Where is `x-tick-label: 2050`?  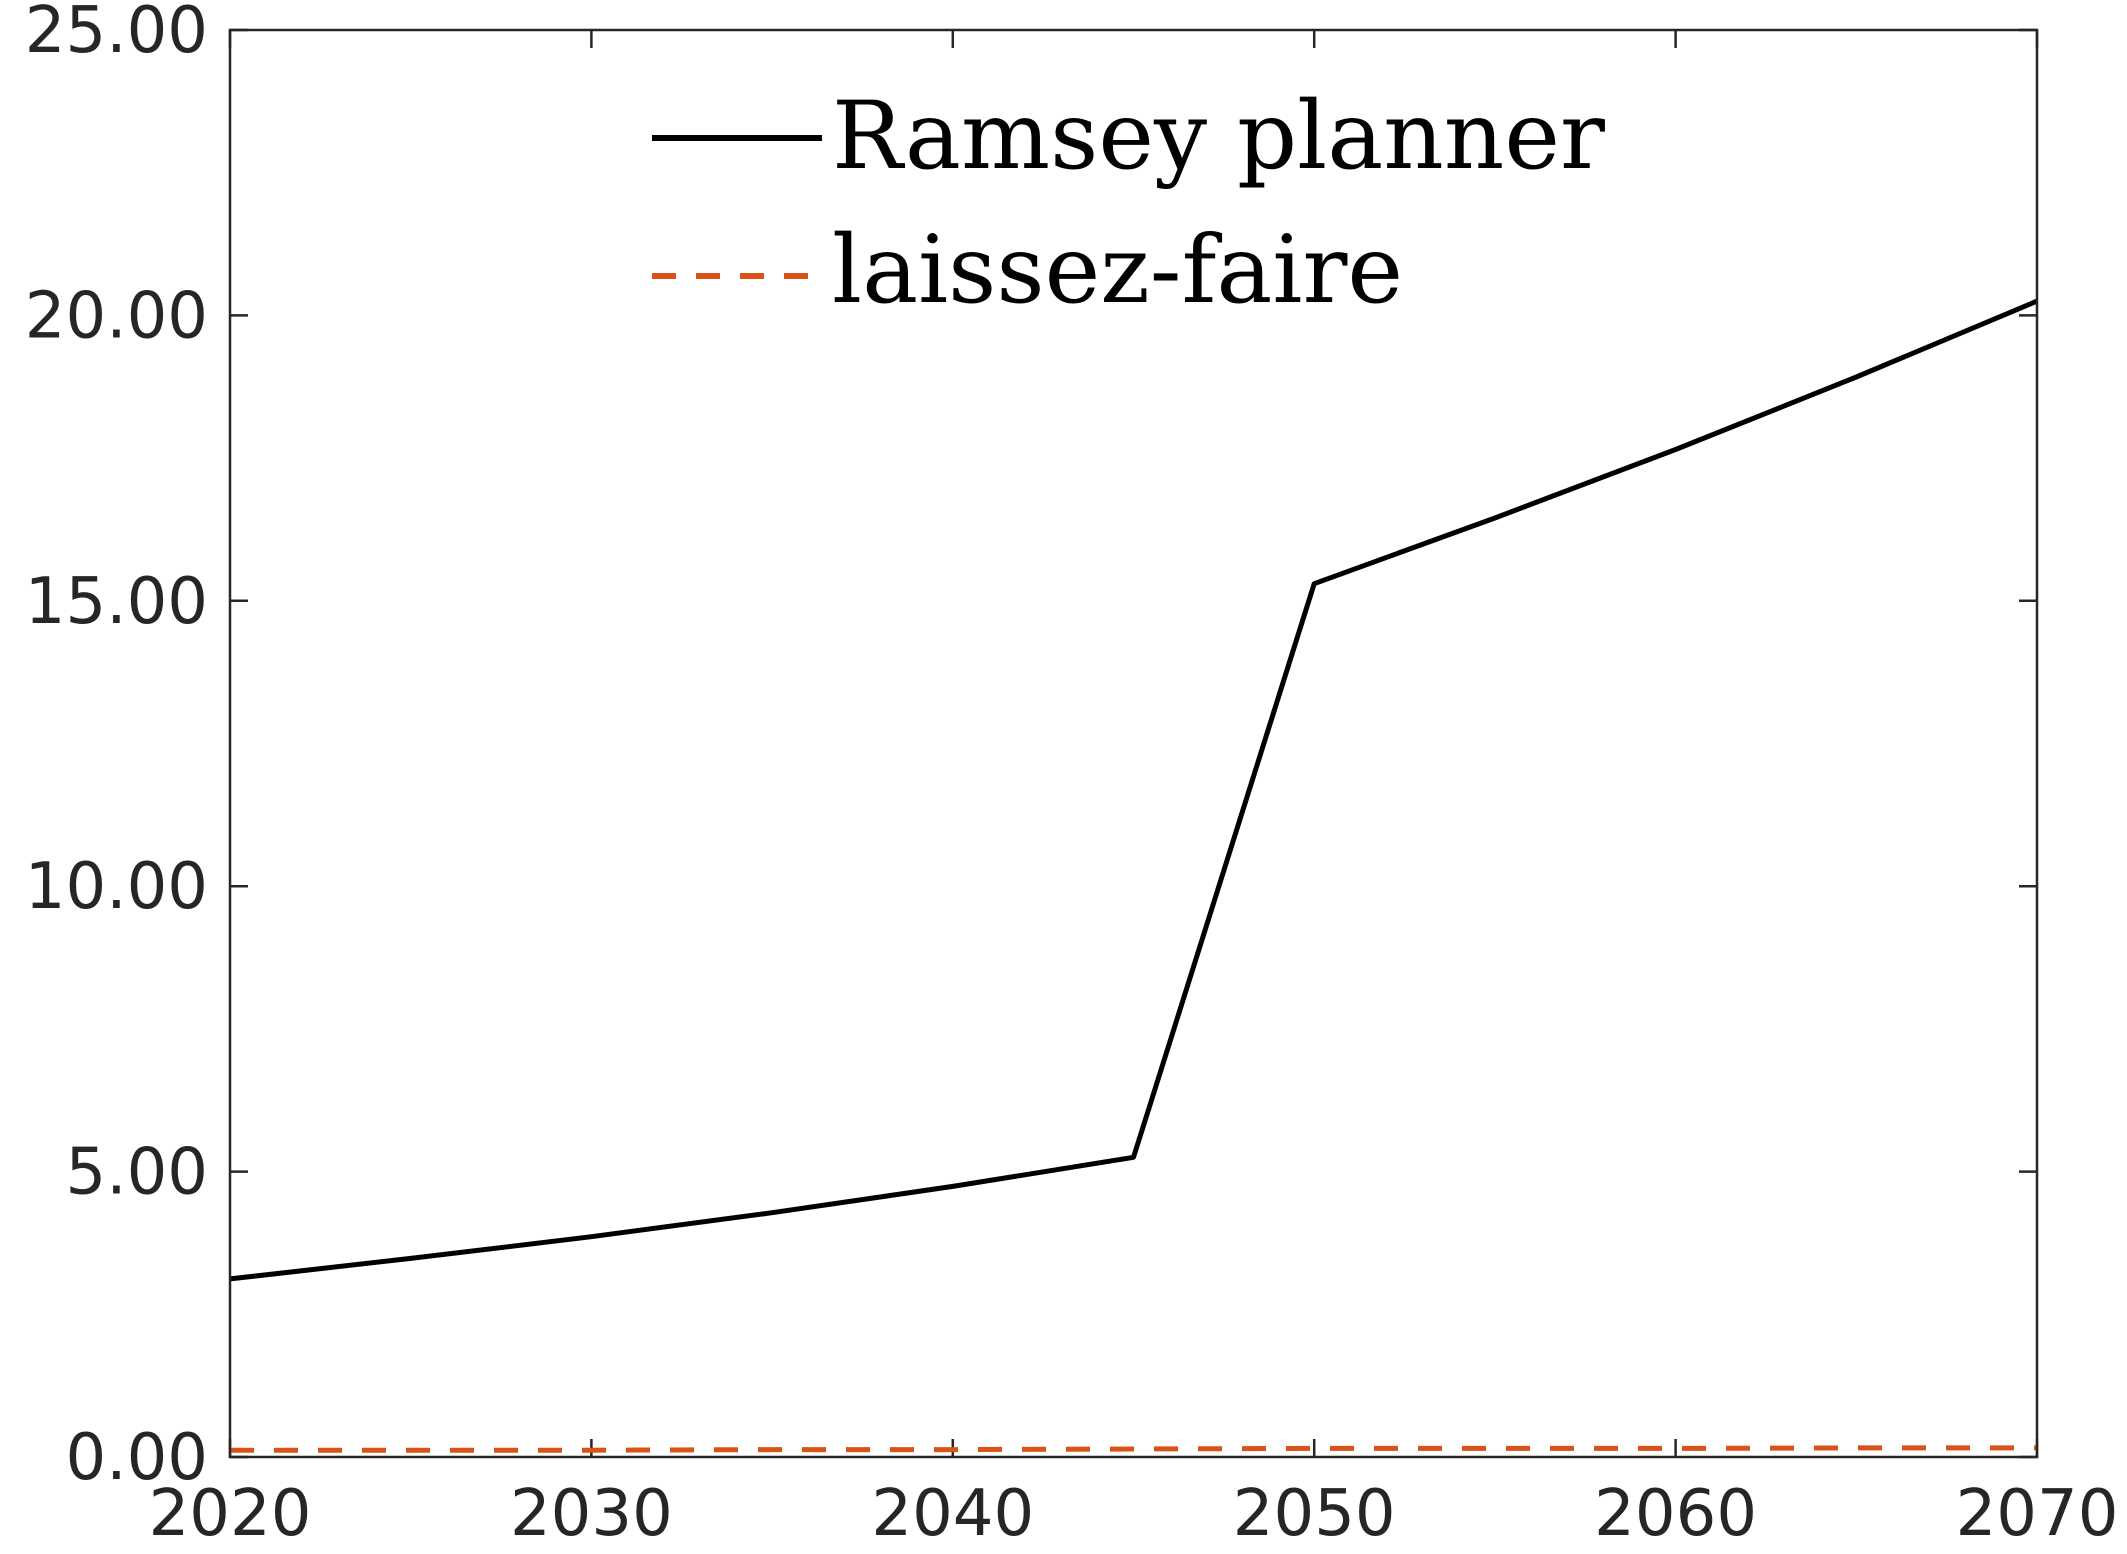 x-tick-label: 2050 is located at coordinates (1314, 1514).